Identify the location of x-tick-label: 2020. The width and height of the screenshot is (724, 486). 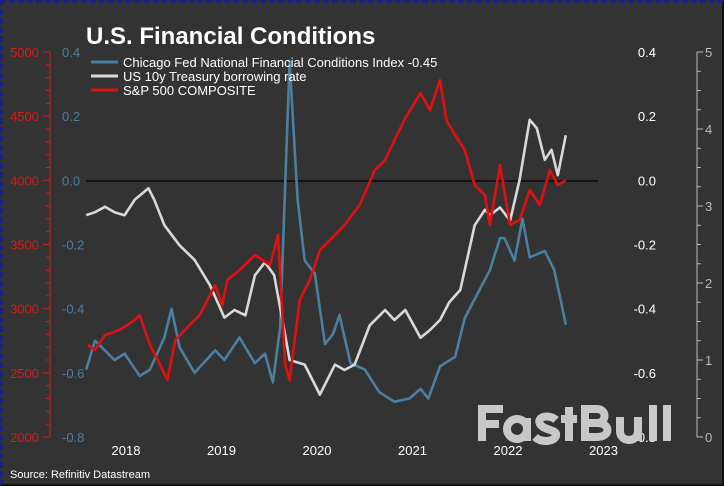
(317, 450).